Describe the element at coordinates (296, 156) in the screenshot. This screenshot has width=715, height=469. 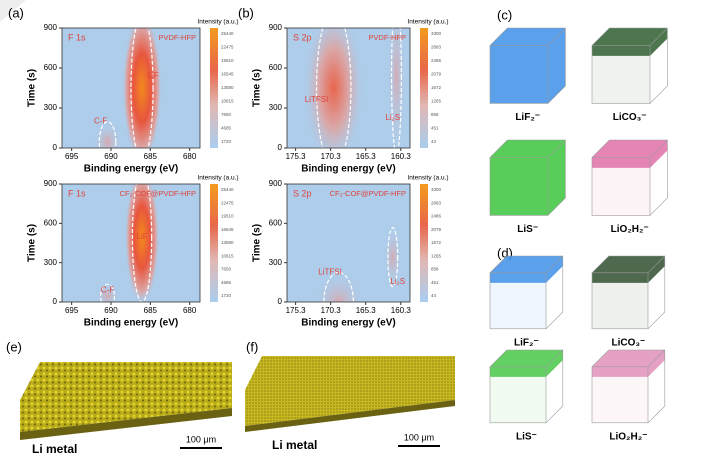
I see `x-tick-label: 175.3` at that location.